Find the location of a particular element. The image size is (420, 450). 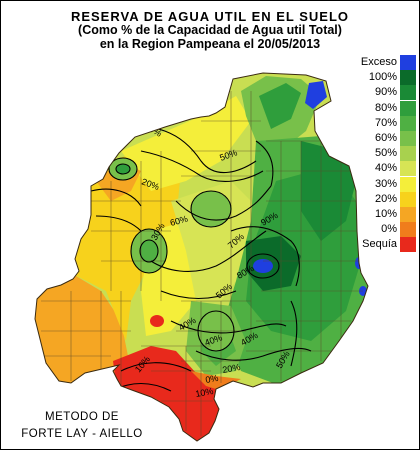

legend-item: 50% is located at coordinates (391, 154).